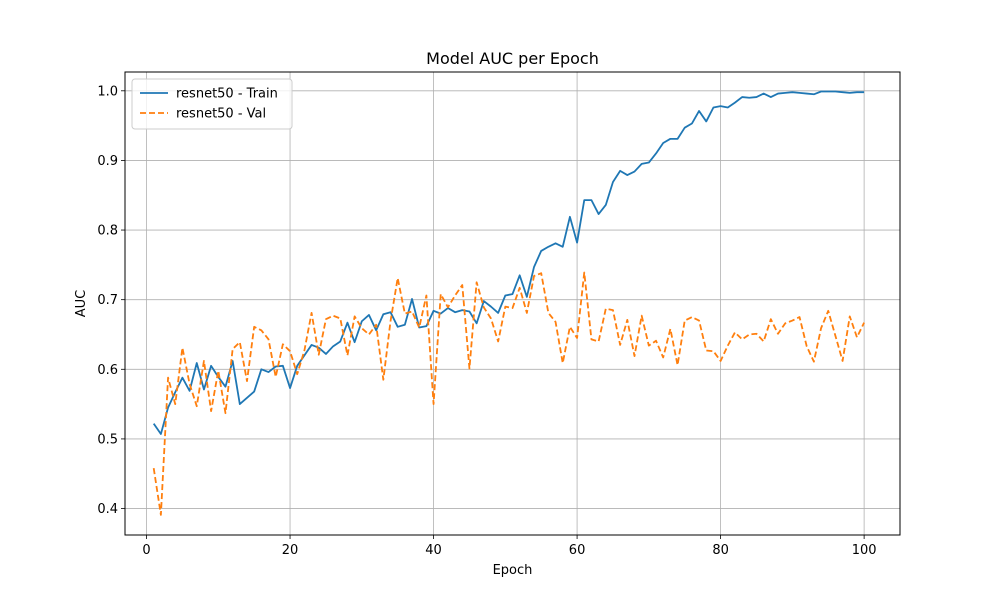 The width and height of the screenshot is (1000, 600). Describe the element at coordinates (107, 91) in the screenshot. I see `y-tick-label: 1.0` at that location.